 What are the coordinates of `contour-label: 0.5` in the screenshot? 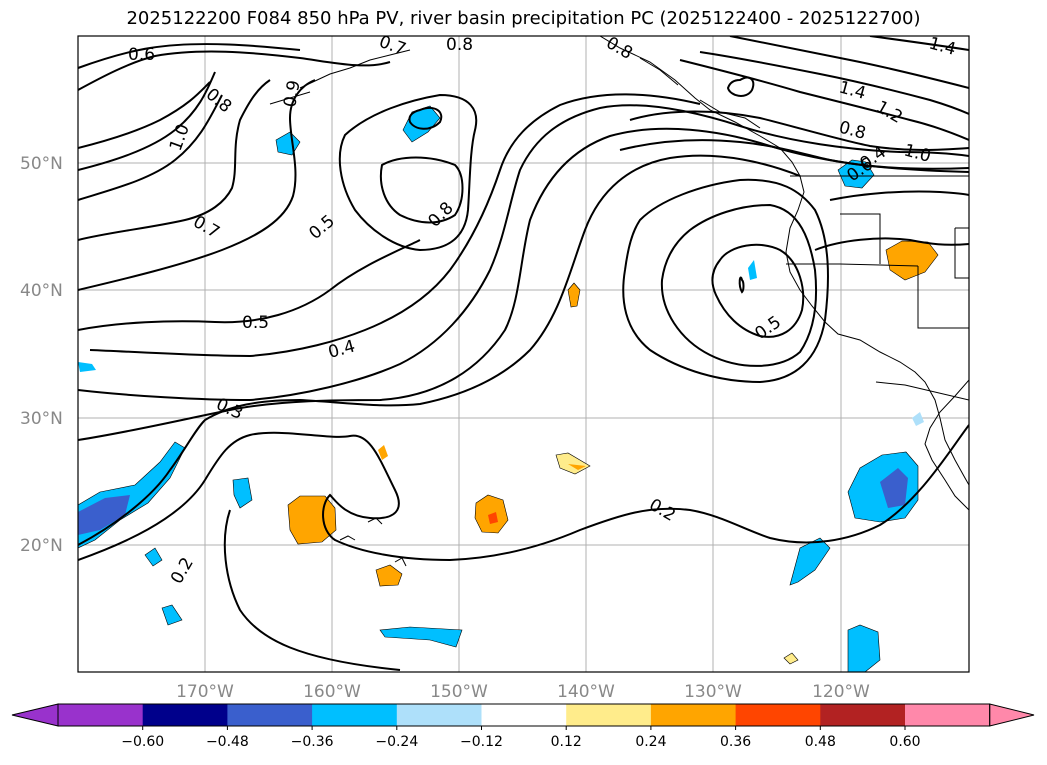 It's located at (255, 323).